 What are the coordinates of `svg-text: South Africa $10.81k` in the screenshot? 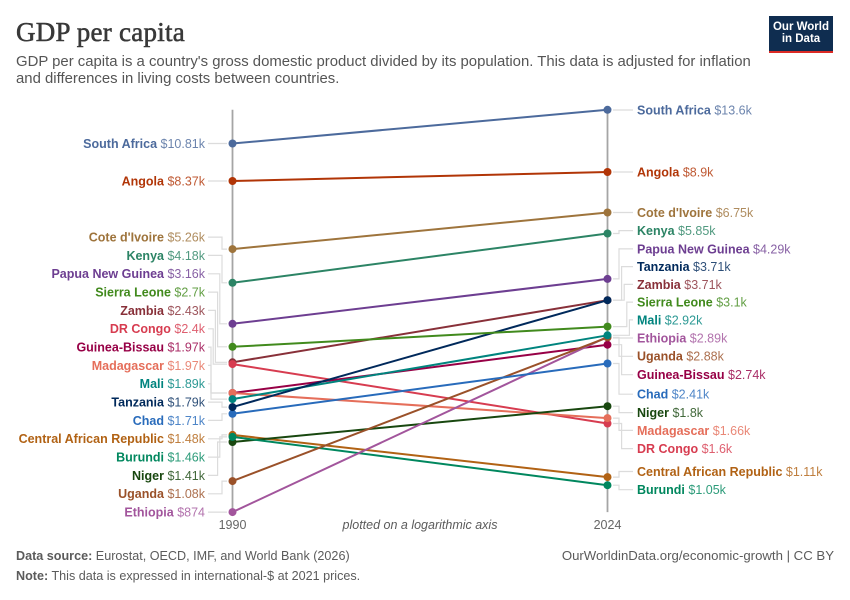 It's located at (144, 144).